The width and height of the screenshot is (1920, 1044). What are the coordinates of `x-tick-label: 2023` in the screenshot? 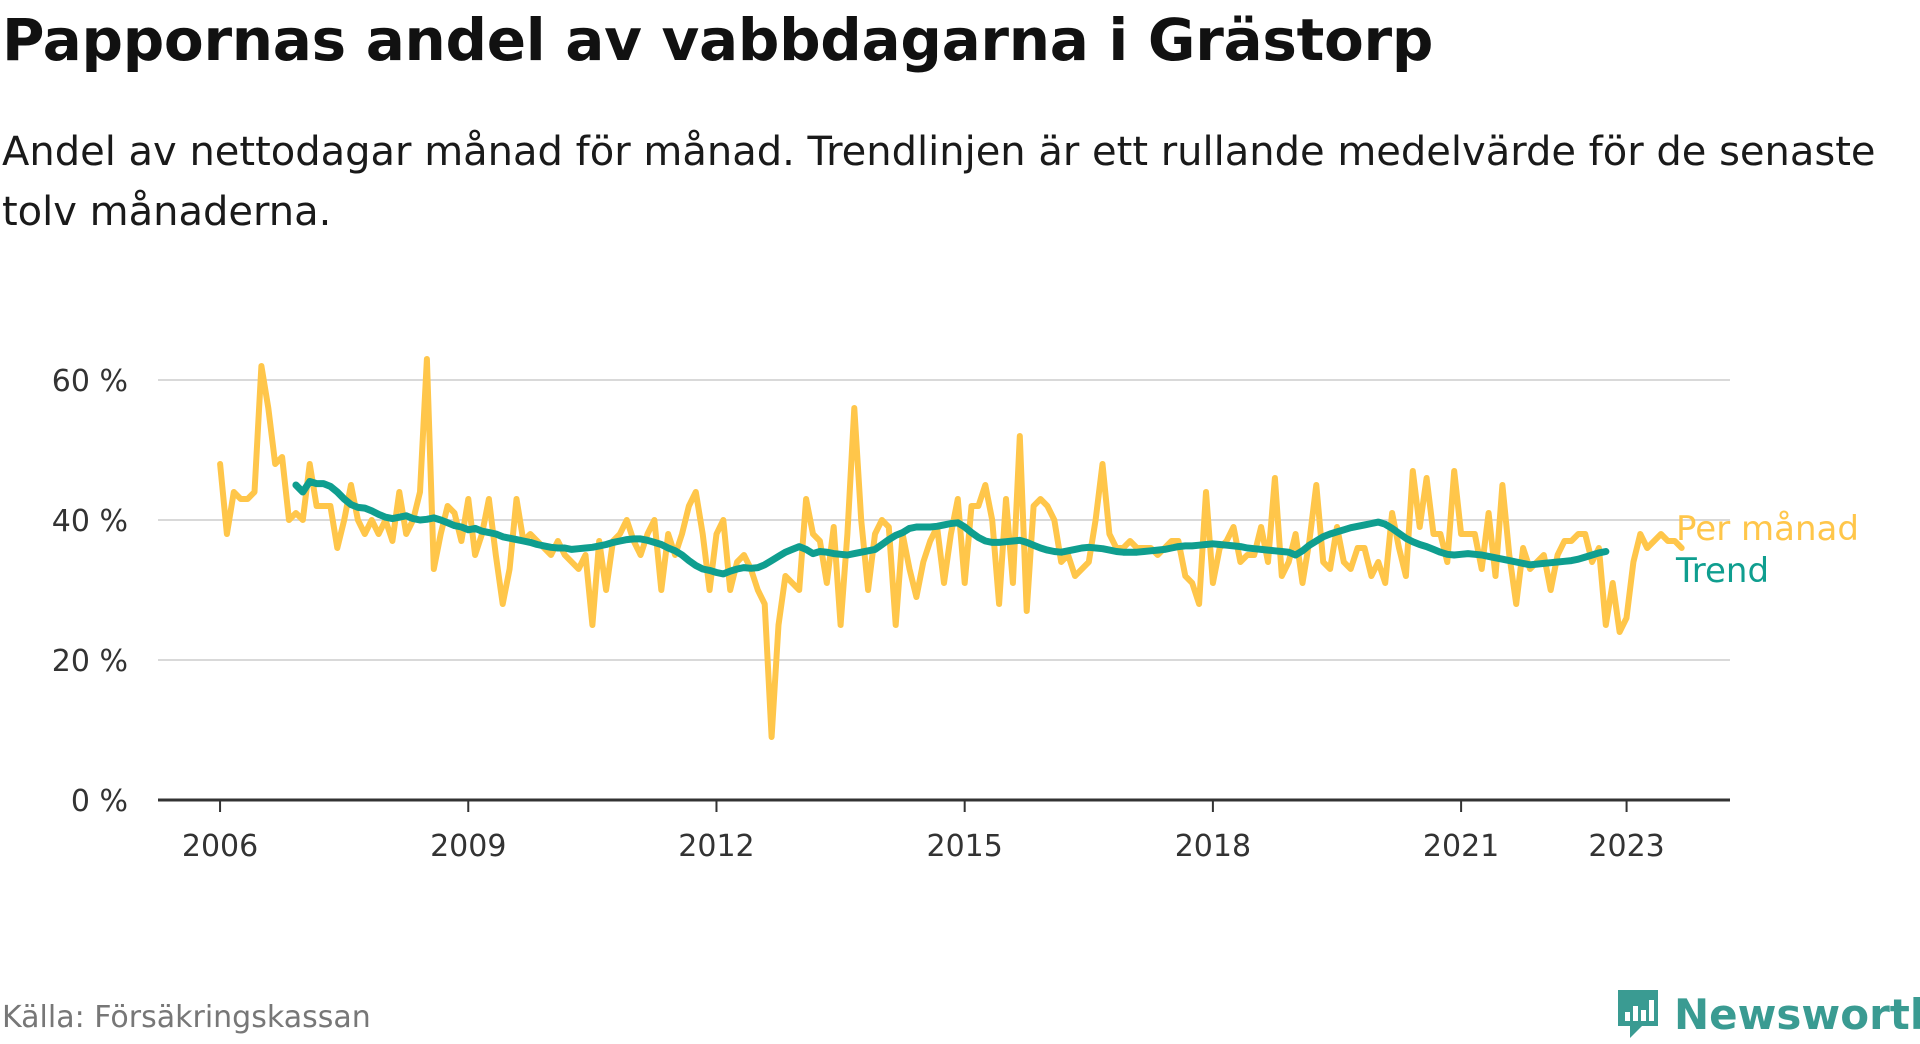 It's located at (1626, 846).